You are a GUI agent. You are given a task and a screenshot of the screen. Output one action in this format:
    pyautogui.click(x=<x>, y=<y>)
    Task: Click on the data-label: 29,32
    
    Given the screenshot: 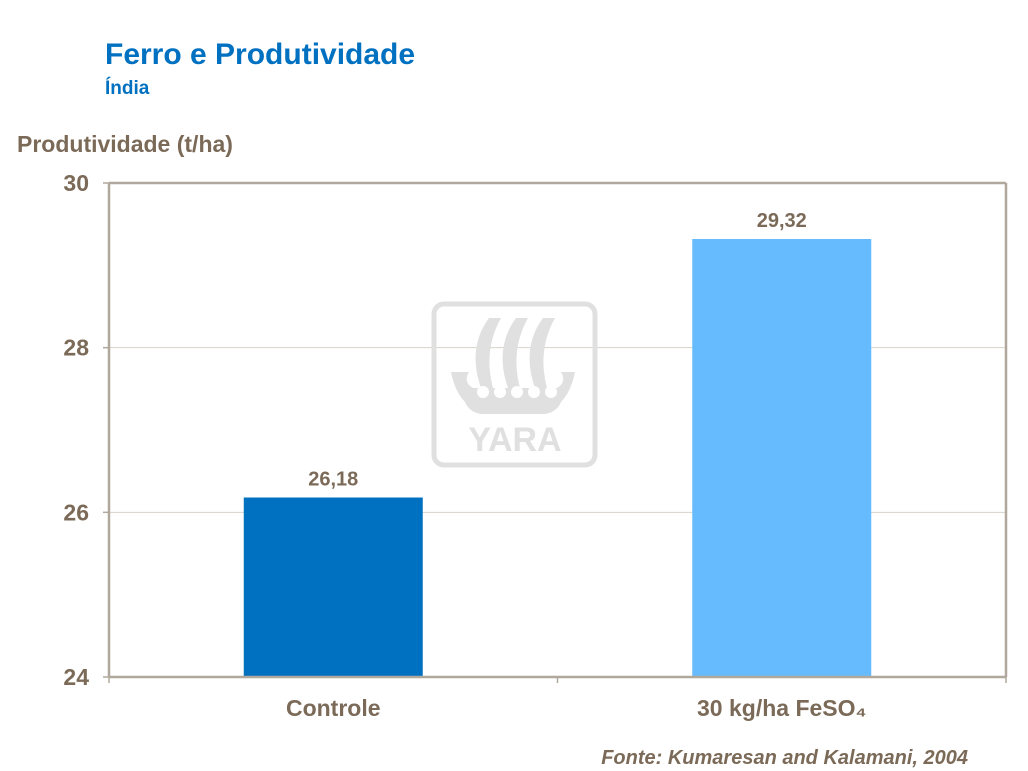 What is the action you would take?
    pyautogui.click(x=782, y=221)
    